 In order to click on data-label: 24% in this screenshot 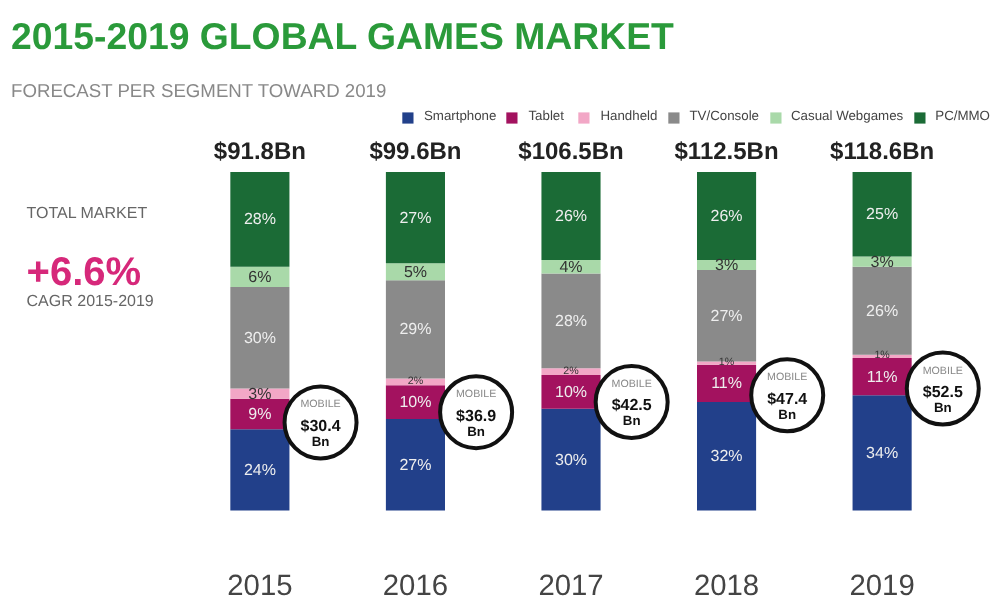, I will do `click(259, 469)`.